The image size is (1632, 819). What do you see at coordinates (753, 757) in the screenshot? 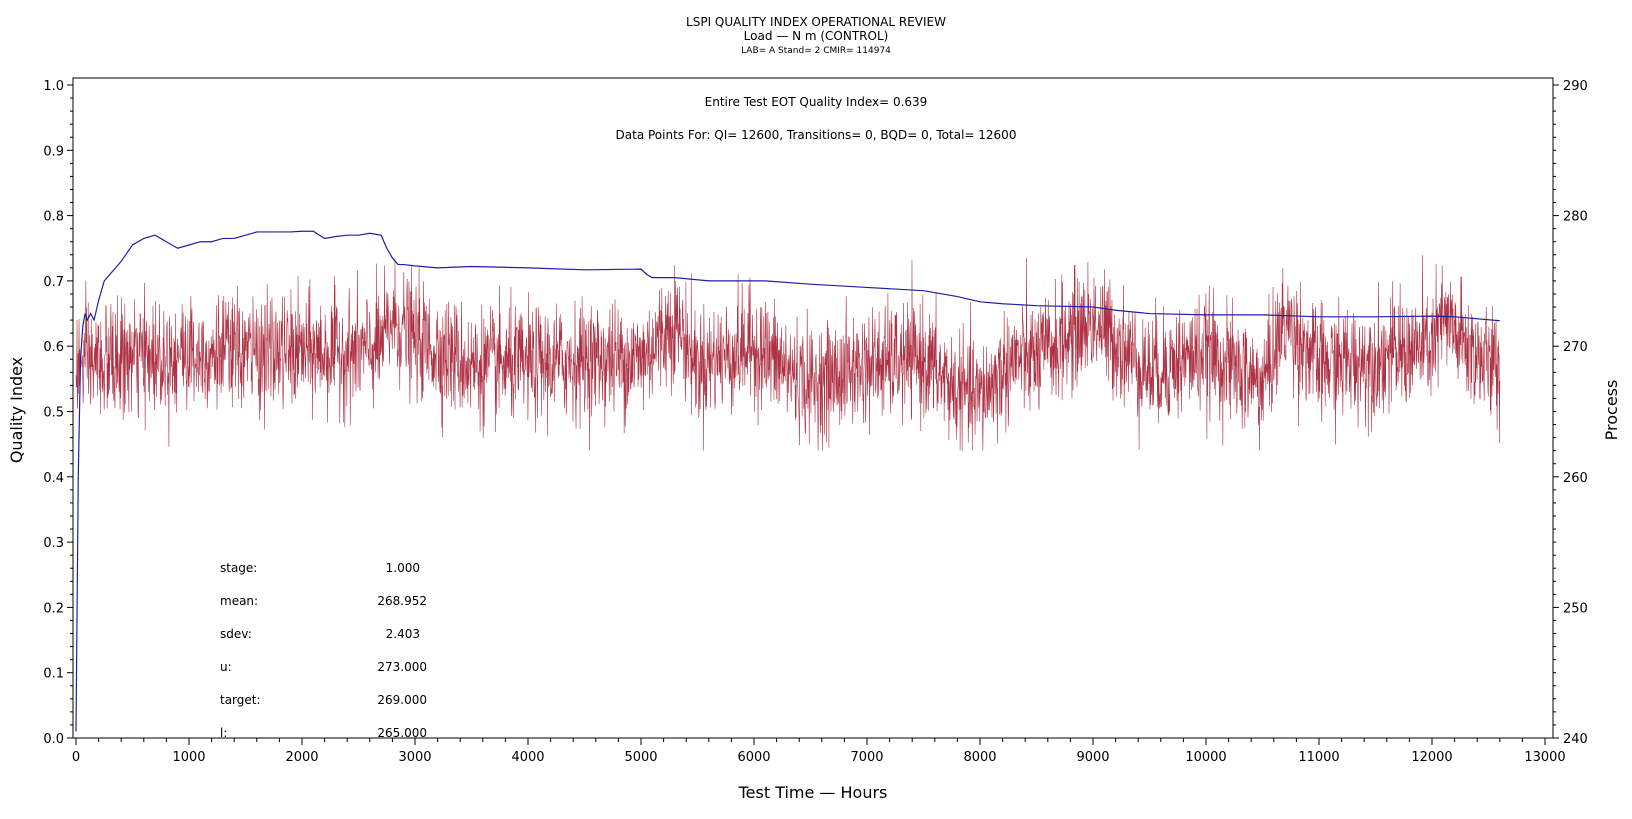
I see `x-tick-label: 6000` at bounding box center [753, 757].